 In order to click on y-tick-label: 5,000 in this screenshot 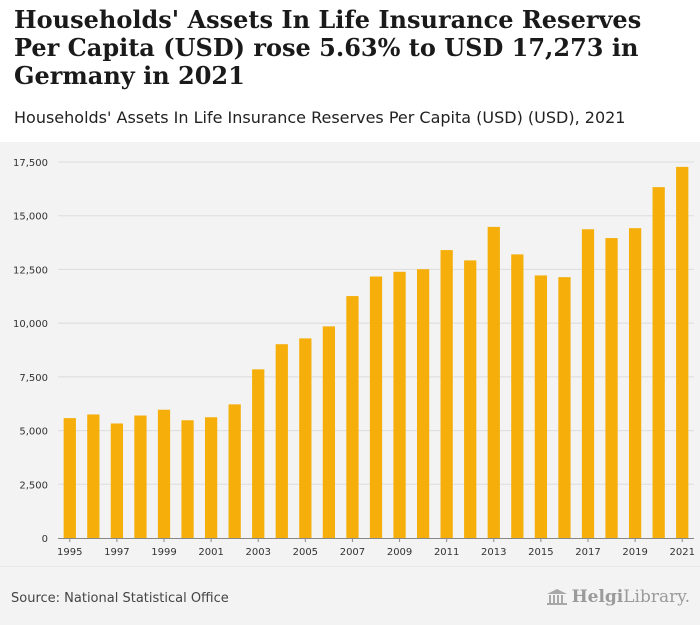, I will do `click(33, 432)`.